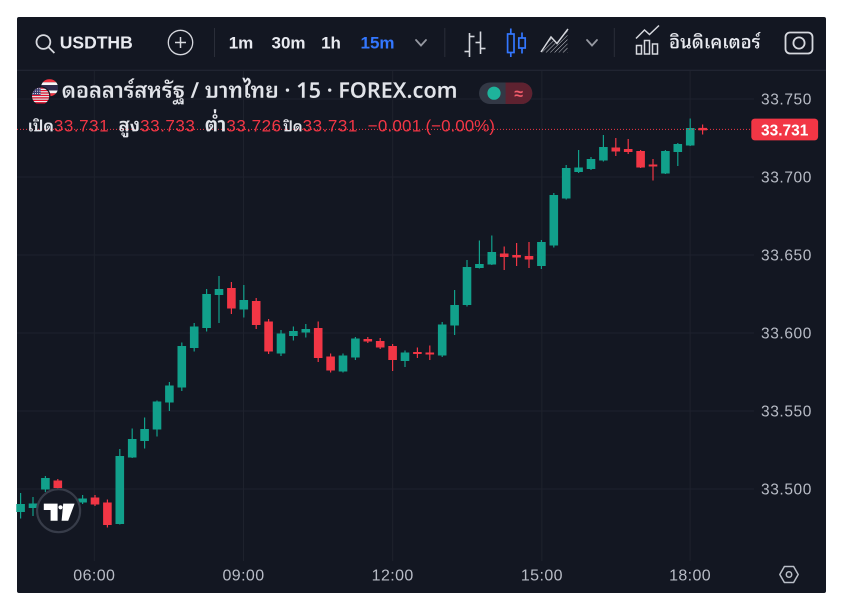  Describe the element at coordinates (393, 576) in the screenshot. I see `svg-text: 12:00` at that location.